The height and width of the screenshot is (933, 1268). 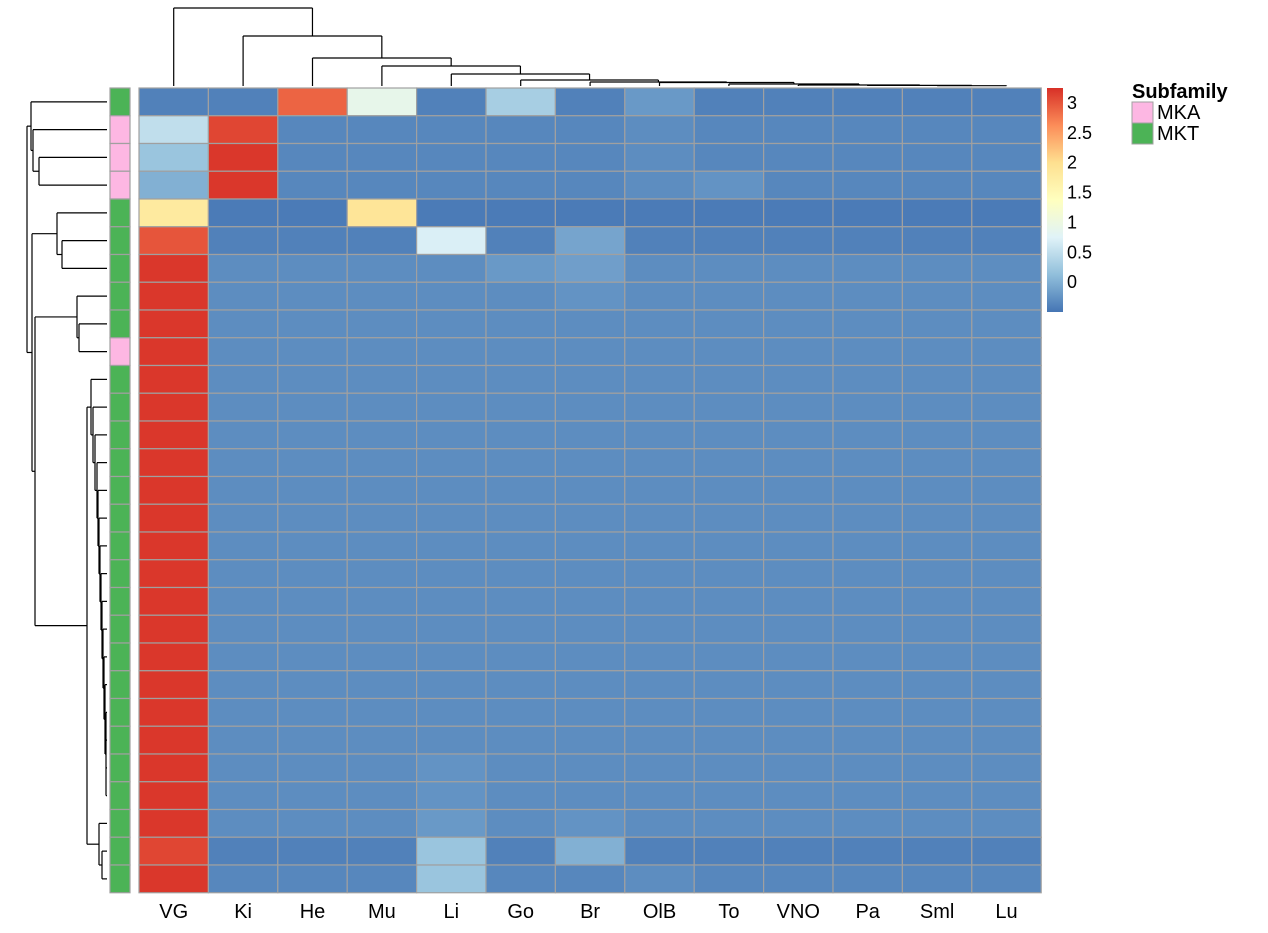 I want to click on legend-label: MKA, so click(x=1179, y=113).